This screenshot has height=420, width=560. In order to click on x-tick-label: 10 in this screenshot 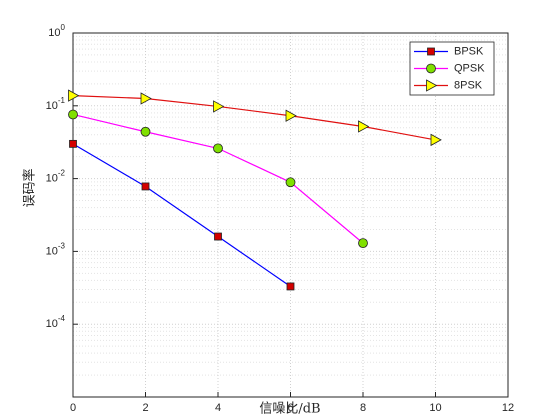, I will do `click(435, 408)`.